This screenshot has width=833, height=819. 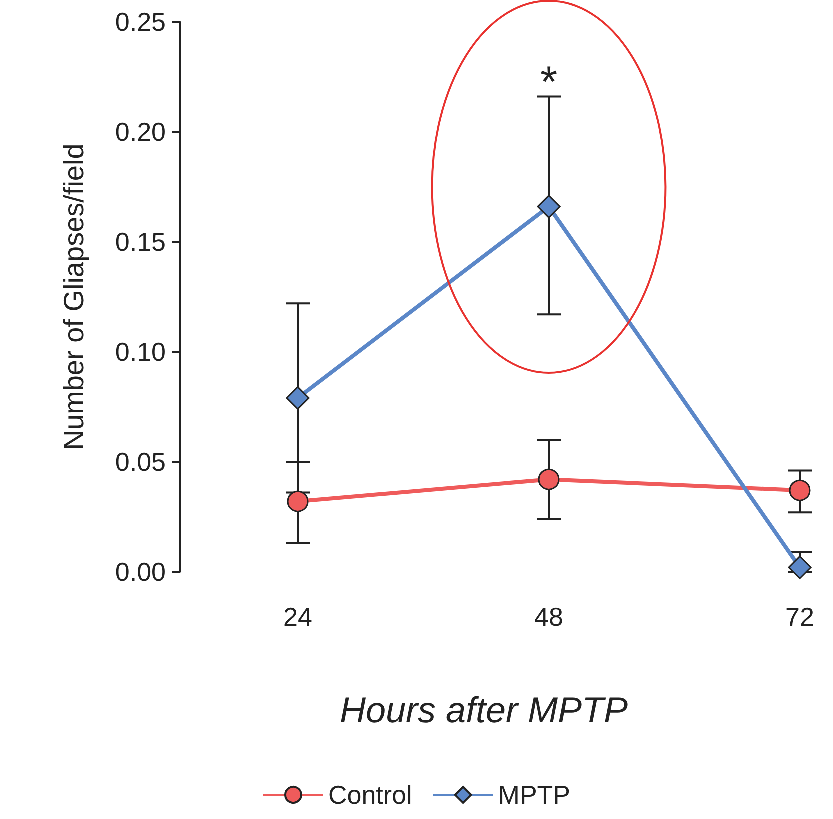 I want to click on y-tick-label: 0.25, so click(x=140, y=22).